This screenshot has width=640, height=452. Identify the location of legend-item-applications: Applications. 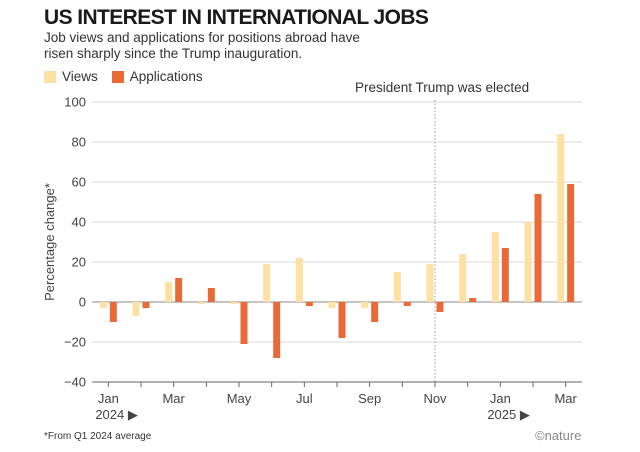
(157, 76).